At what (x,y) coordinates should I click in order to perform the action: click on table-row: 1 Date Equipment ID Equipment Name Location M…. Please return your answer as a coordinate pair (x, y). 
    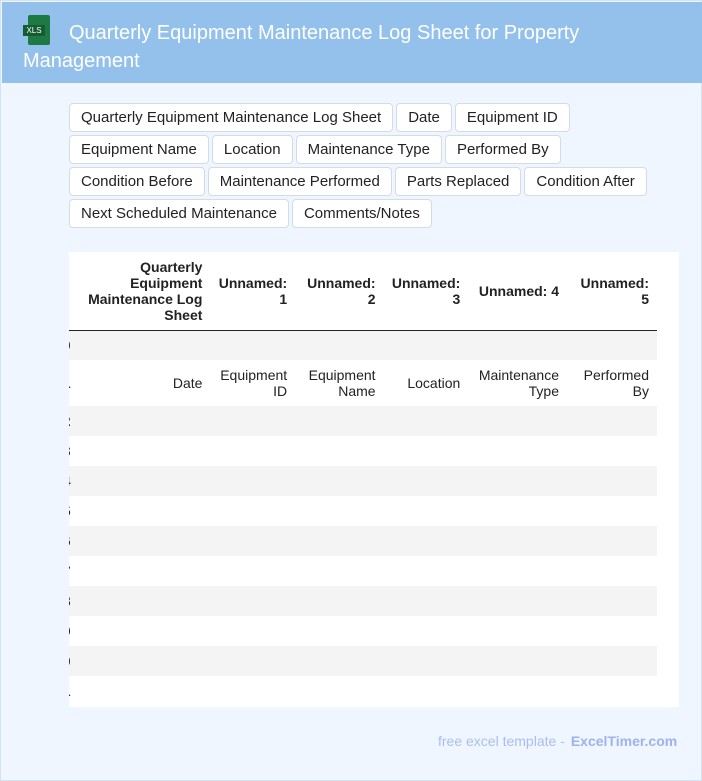
    Looking at the image, I should click on (363, 383).